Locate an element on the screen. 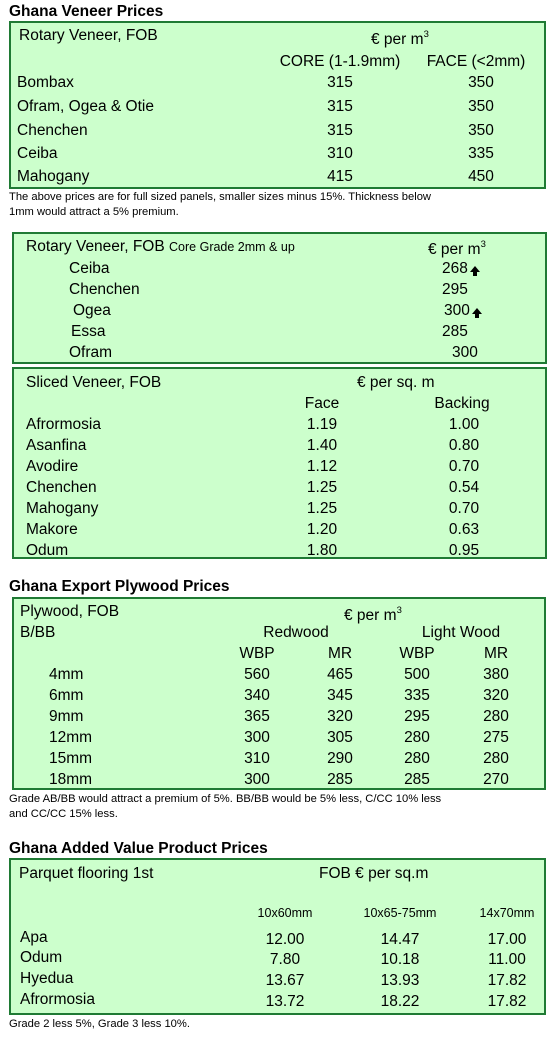 This screenshot has height=1037, width=555. added-title: Parquet flooring 1st is located at coordinates (86, 873).